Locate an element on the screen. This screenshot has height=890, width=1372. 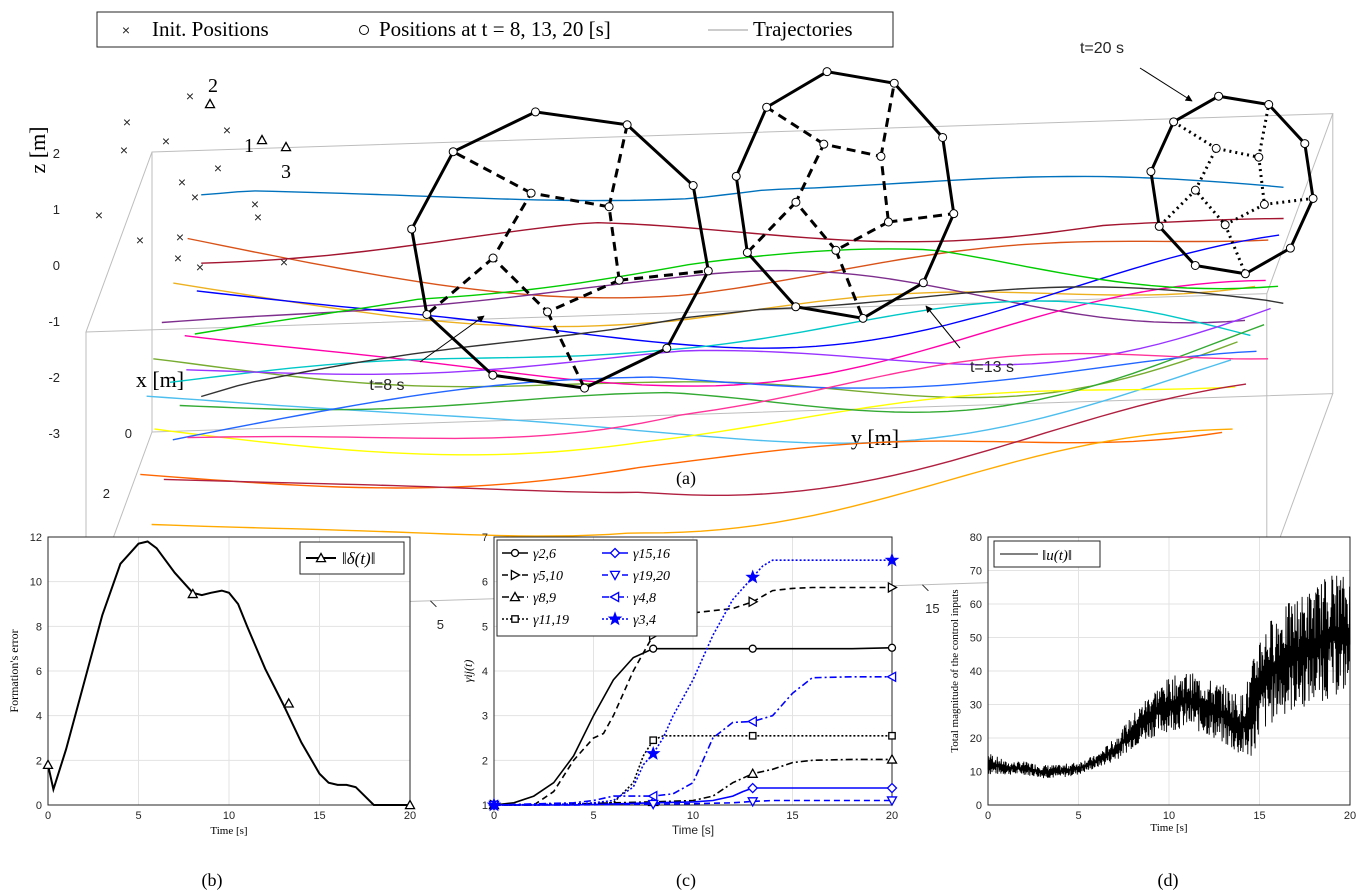
x-tick-label: 15 is located at coordinates (792, 816).